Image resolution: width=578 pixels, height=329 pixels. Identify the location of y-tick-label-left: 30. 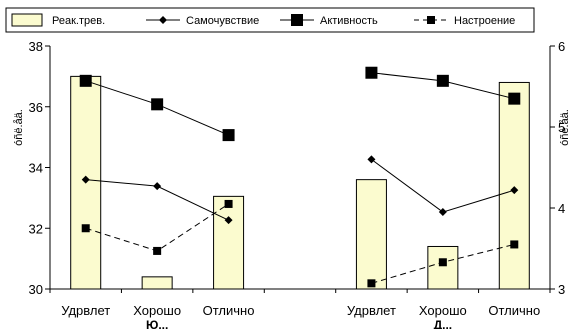
(36, 289).